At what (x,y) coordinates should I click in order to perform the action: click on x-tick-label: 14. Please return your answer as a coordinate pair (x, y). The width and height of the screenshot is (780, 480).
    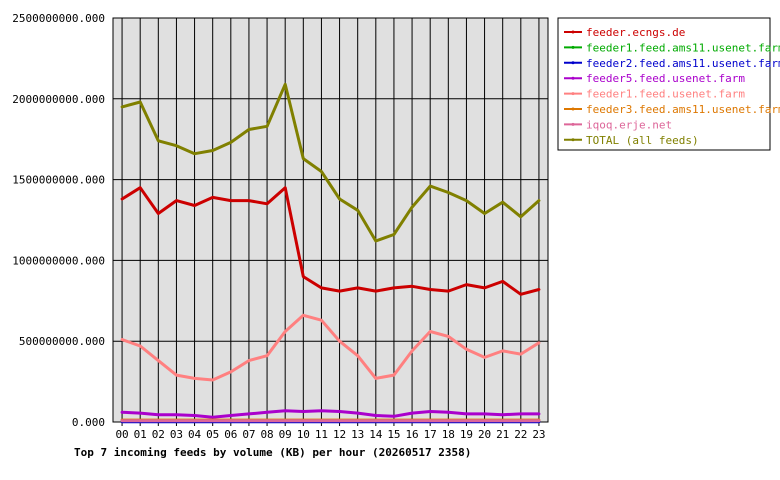
    Looking at the image, I should click on (376, 434).